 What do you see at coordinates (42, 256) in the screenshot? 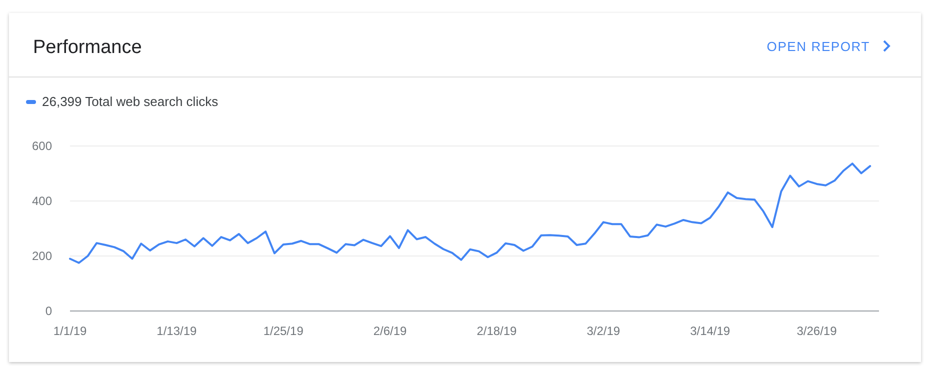
I see `y-tick-label: 200` at bounding box center [42, 256].